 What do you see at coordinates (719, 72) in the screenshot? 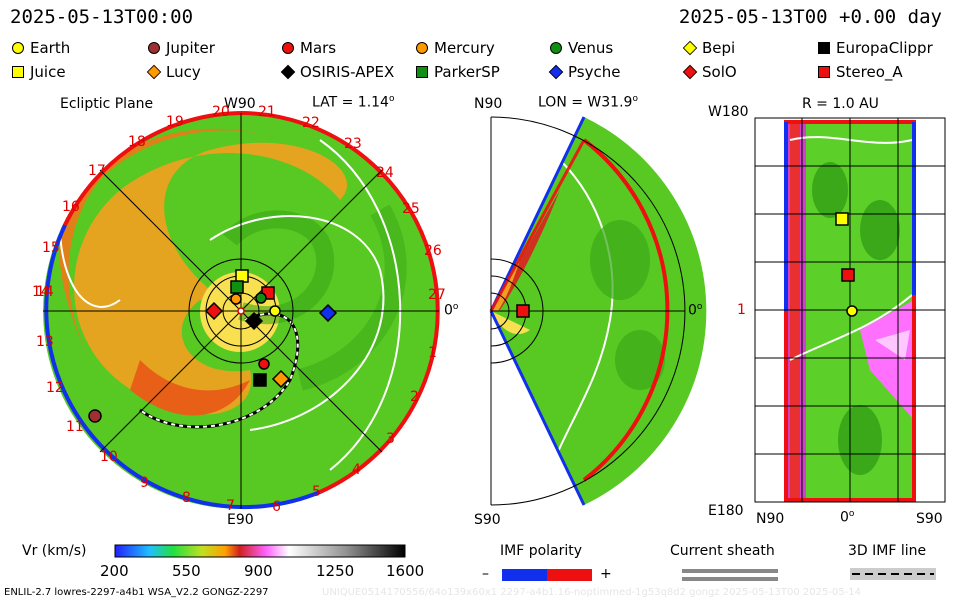
I see `legend-label: SolO` at bounding box center [719, 72].